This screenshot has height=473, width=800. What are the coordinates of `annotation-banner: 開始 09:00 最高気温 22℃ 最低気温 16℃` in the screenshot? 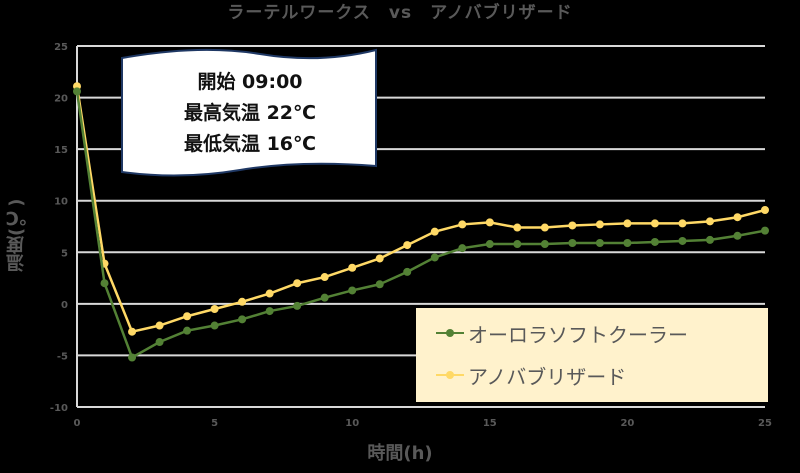 It's located at (250, 115).